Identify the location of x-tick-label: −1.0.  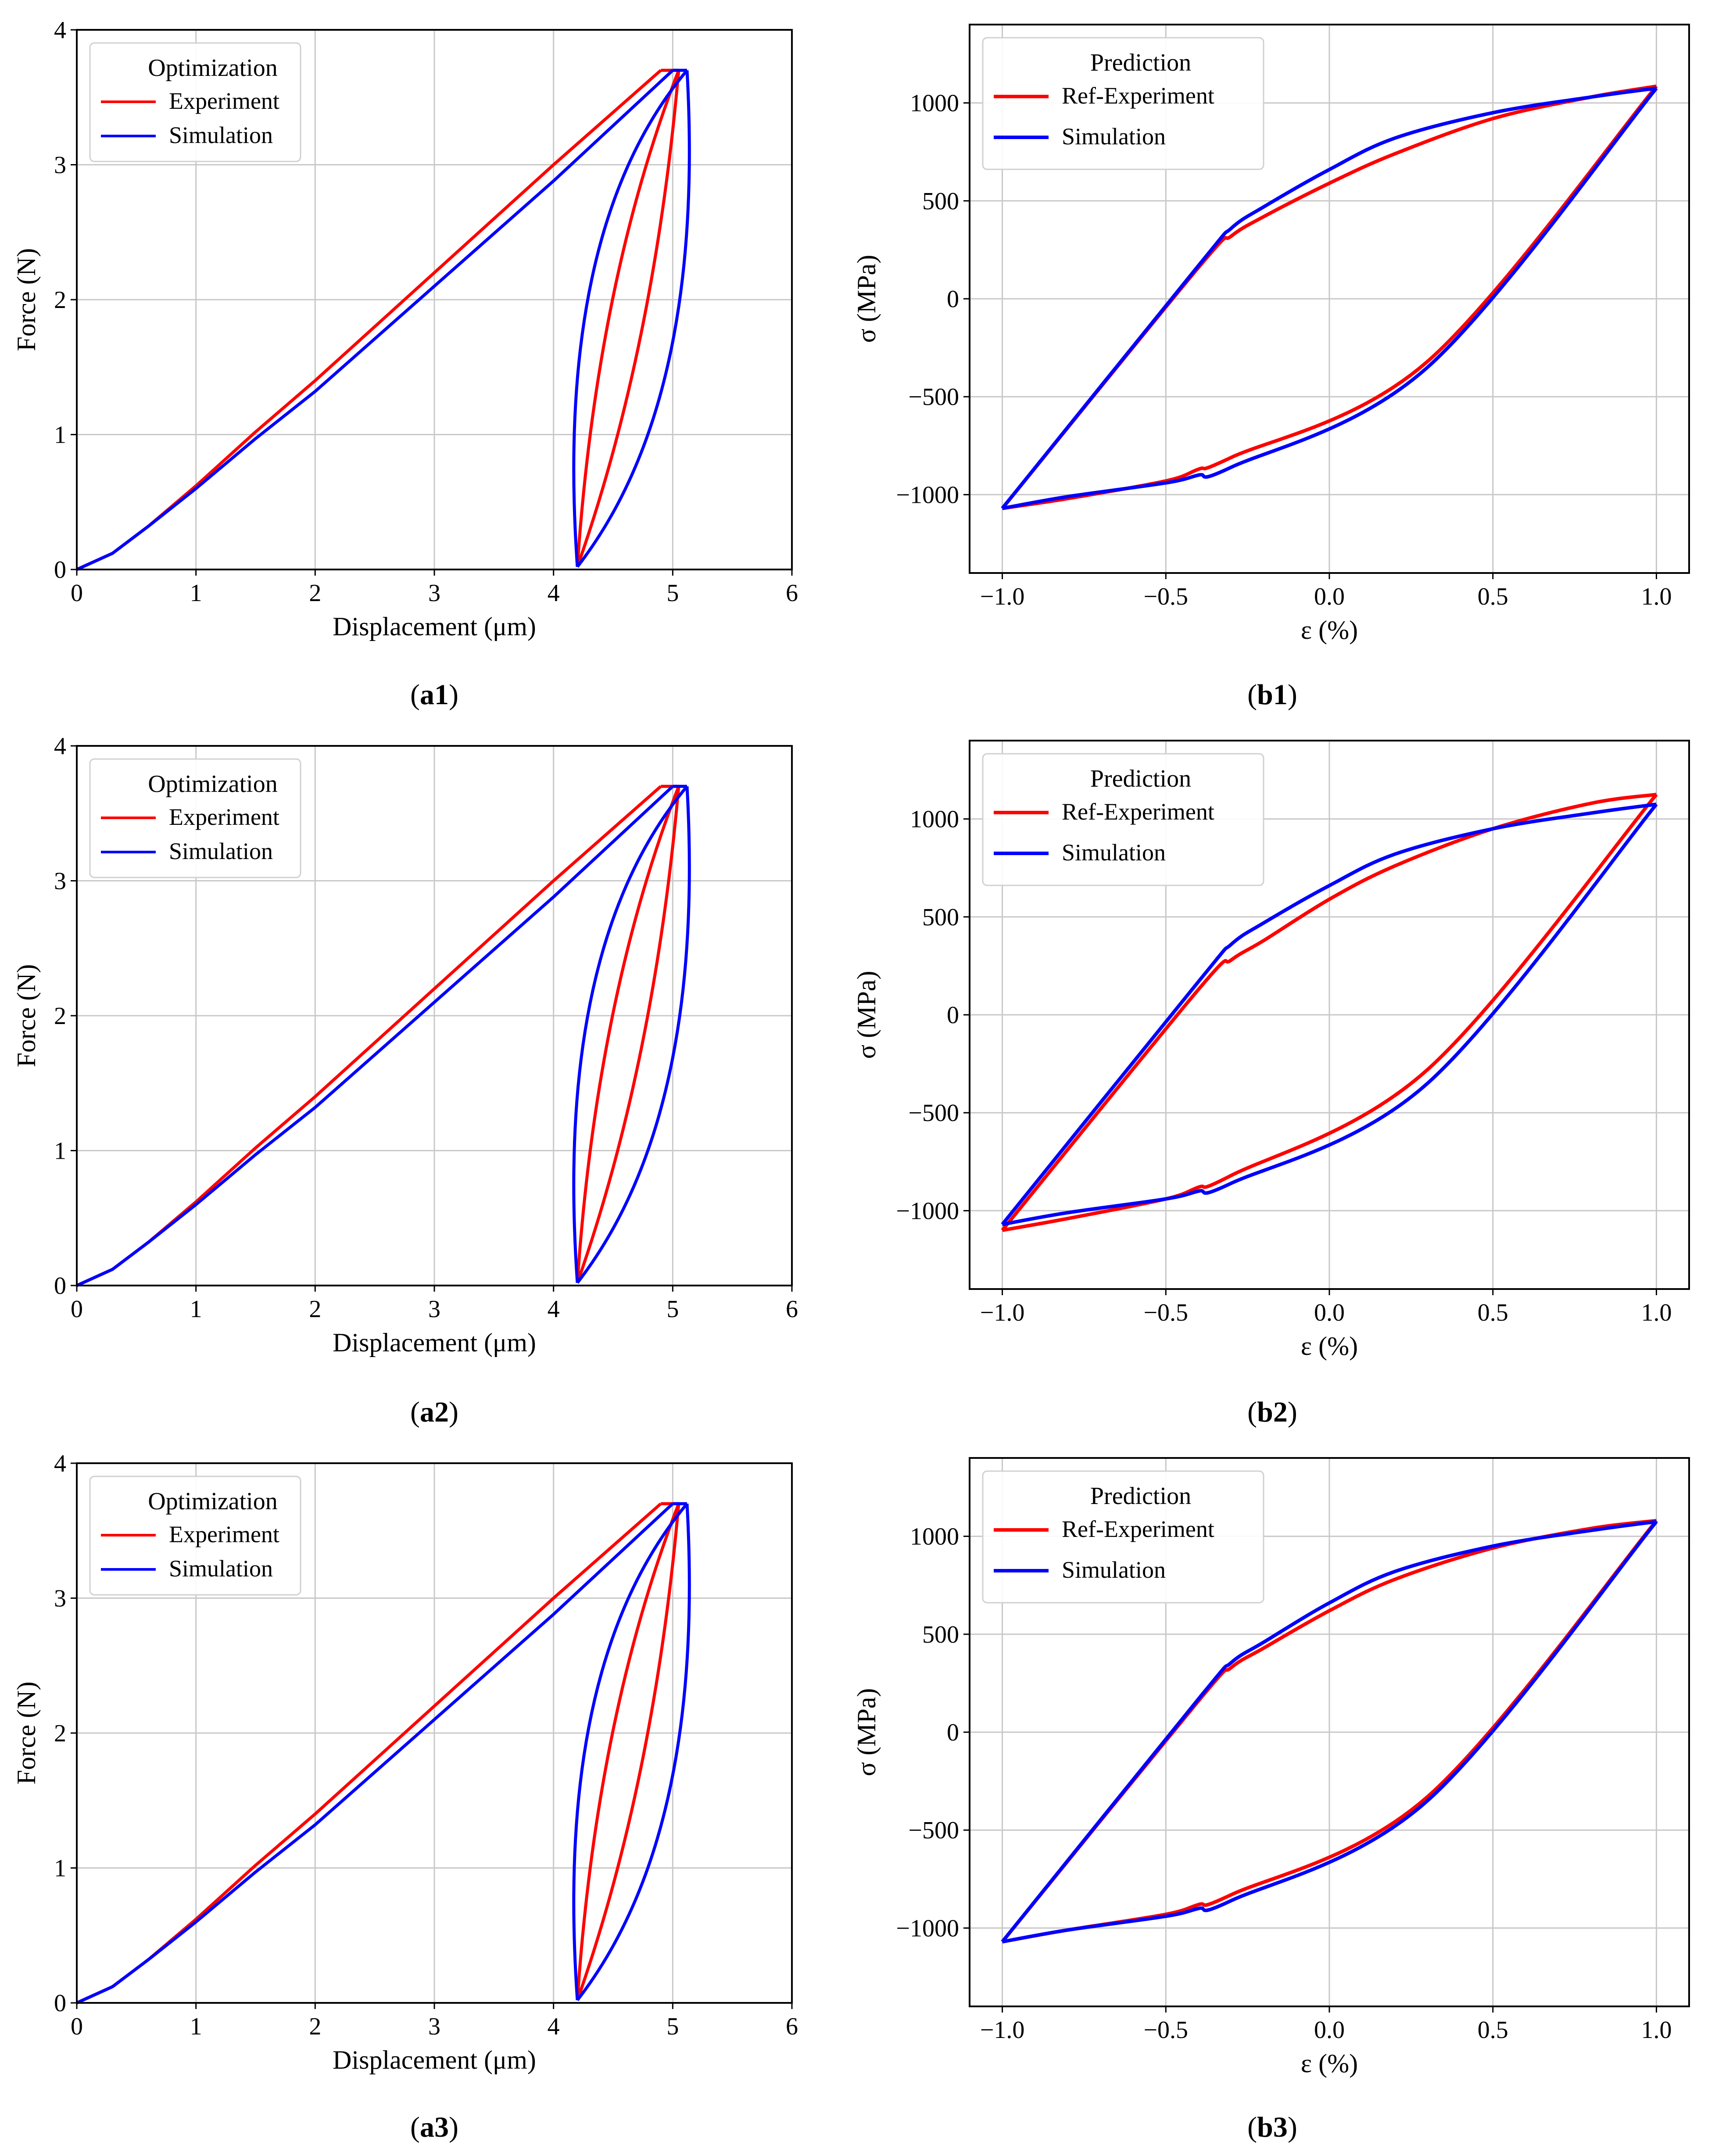
(1002, 2030).